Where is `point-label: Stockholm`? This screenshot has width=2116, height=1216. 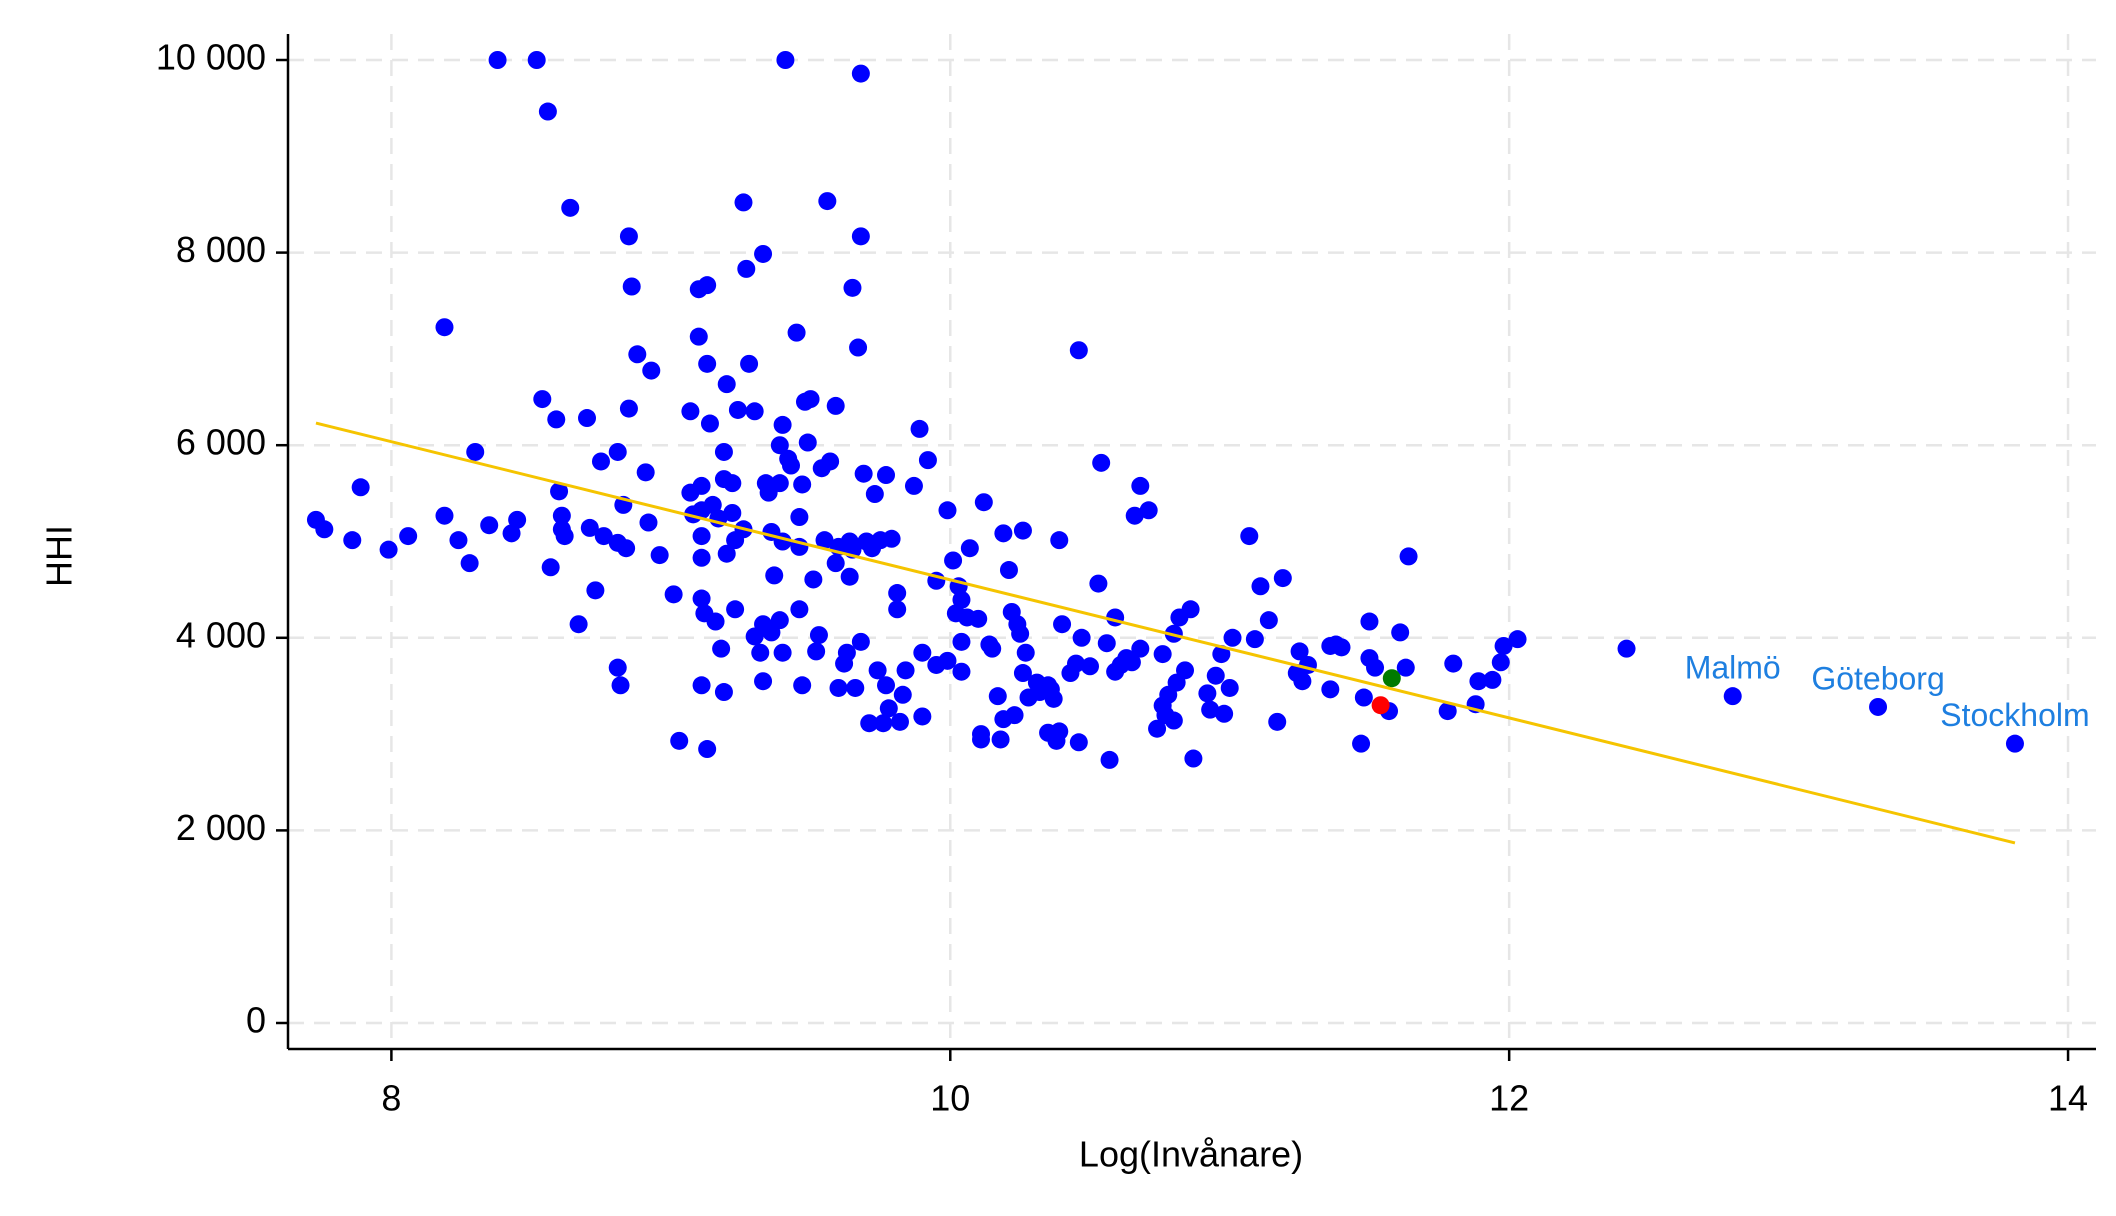 point-label: Stockholm is located at coordinates (2014, 715).